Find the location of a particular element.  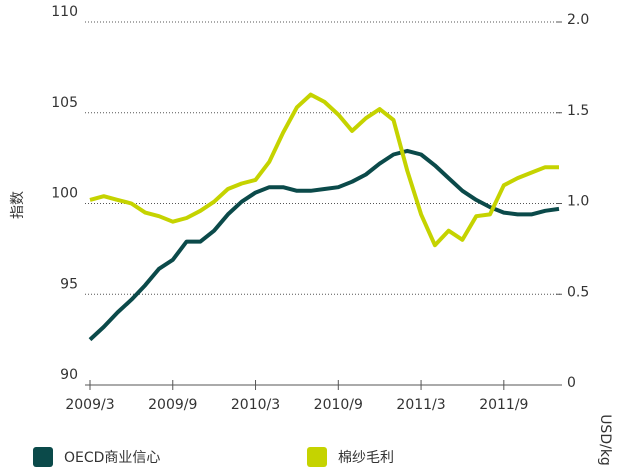

y-tick-label: 90 is located at coordinates (69, 375).